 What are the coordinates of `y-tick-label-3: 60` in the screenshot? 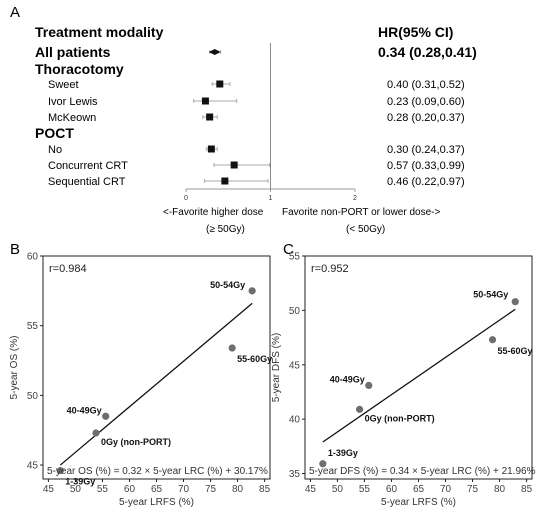 It's located at (33, 257).